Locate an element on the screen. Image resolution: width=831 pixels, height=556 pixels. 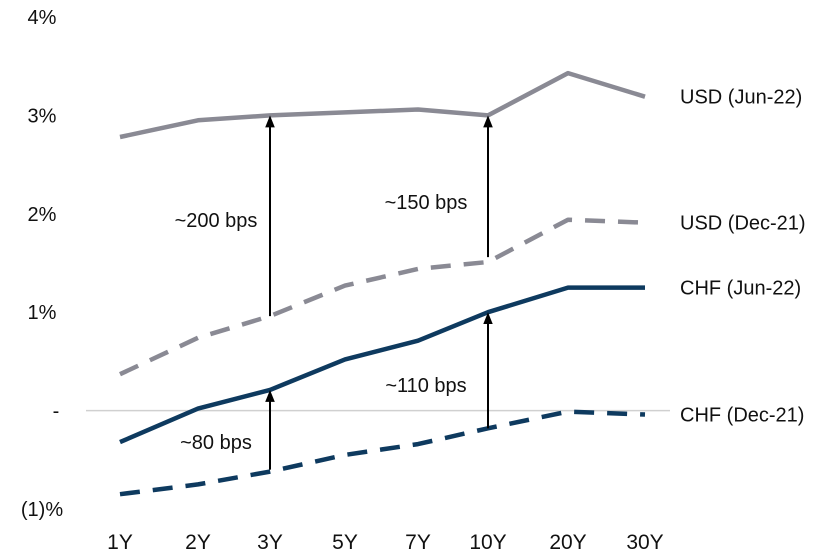
y-axis-ticks: 4% 3% 2% 1% - (1)% is located at coordinates (42, 264).